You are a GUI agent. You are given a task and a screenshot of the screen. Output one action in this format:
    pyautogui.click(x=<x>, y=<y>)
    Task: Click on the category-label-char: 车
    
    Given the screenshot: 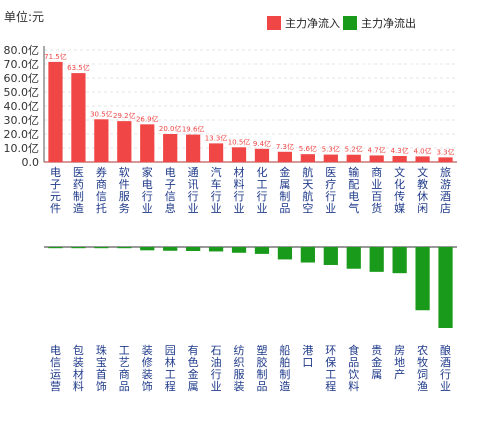 What is the action you would take?
    pyautogui.click(x=216, y=184)
    